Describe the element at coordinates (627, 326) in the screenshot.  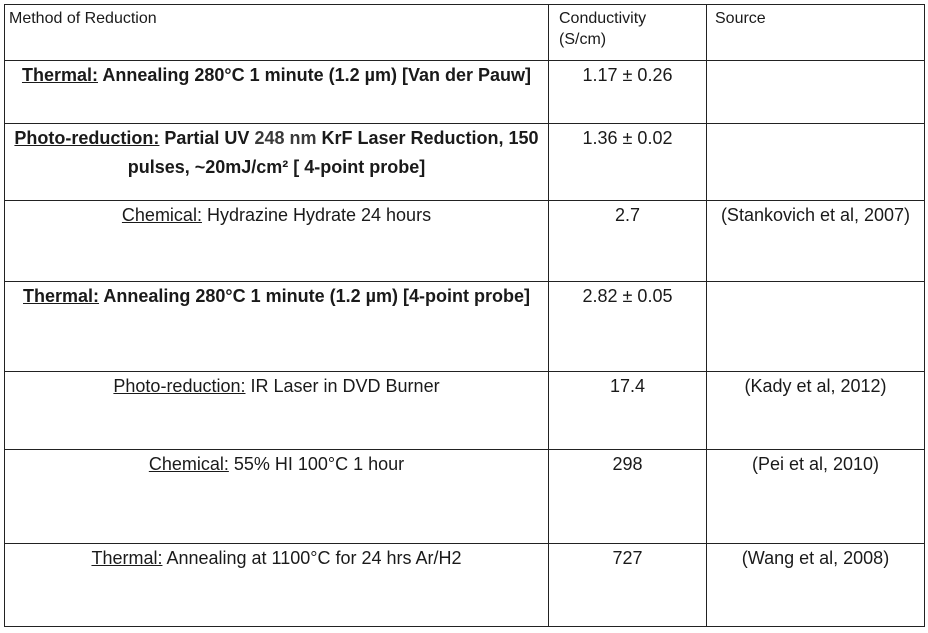
I see `conductivity-cell: 2.82 ± 0.05` at that location.